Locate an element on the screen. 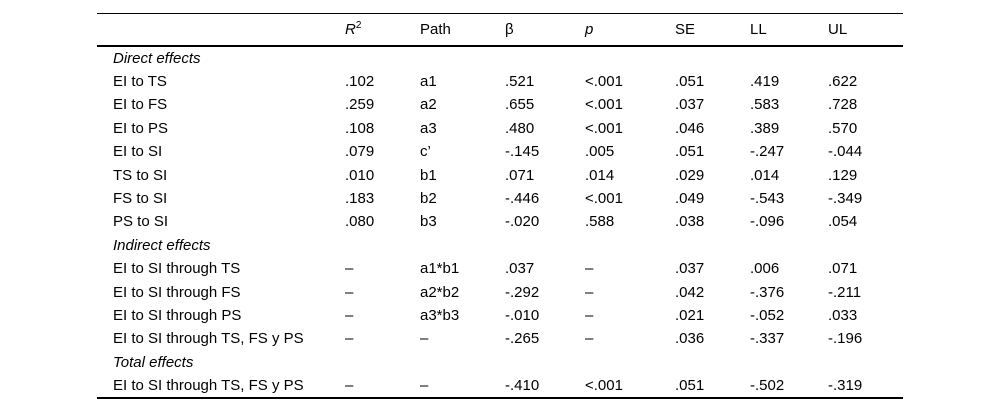 The height and width of the screenshot is (415, 1000). cell: .183 is located at coordinates (360, 199).